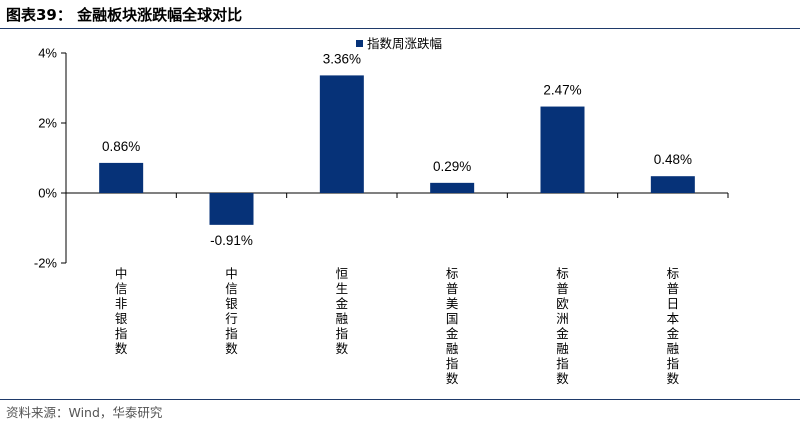 The height and width of the screenshot is (423, 800). I want to click on category-label: 标普欧洲金融指数, so click(562, 326).